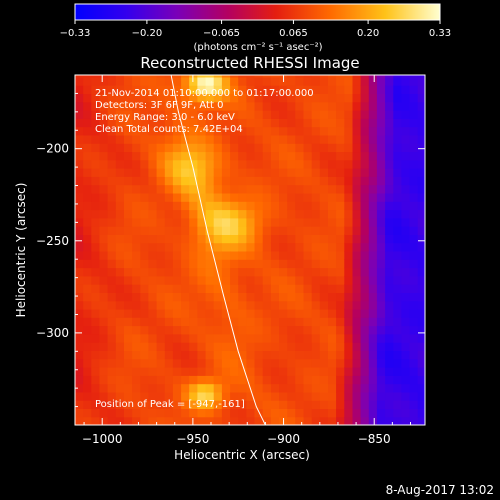  Describe the element at coordinates (102, 439) in the screenshot. I see `x-tick-label: −1000` at that location.